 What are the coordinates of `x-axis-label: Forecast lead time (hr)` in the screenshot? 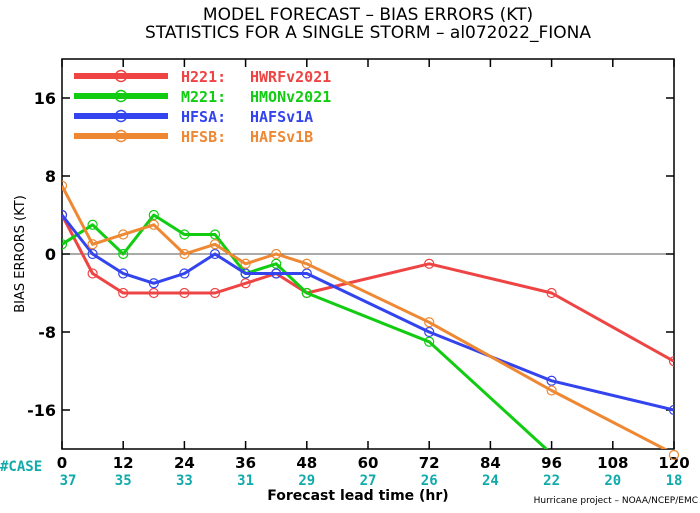 It's located at (357, 496).